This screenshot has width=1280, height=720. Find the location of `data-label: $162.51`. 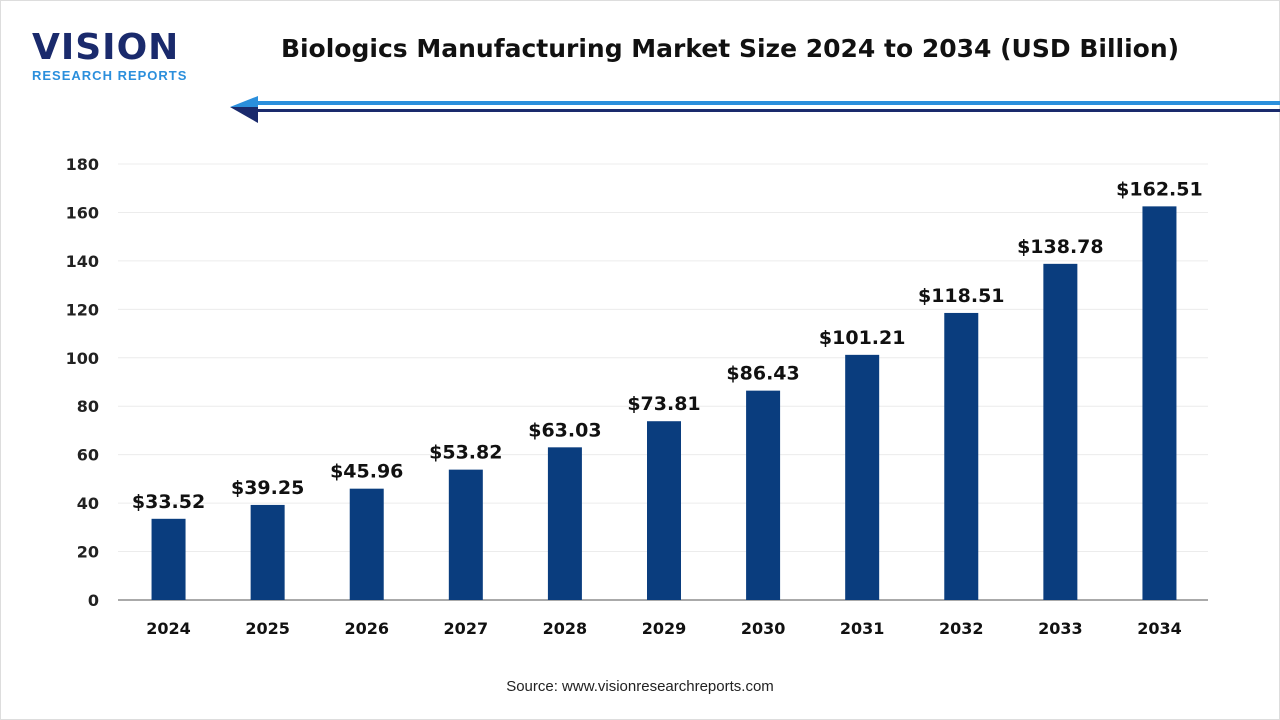

data-label: $162.51 is located at coordinates (1159, 189).